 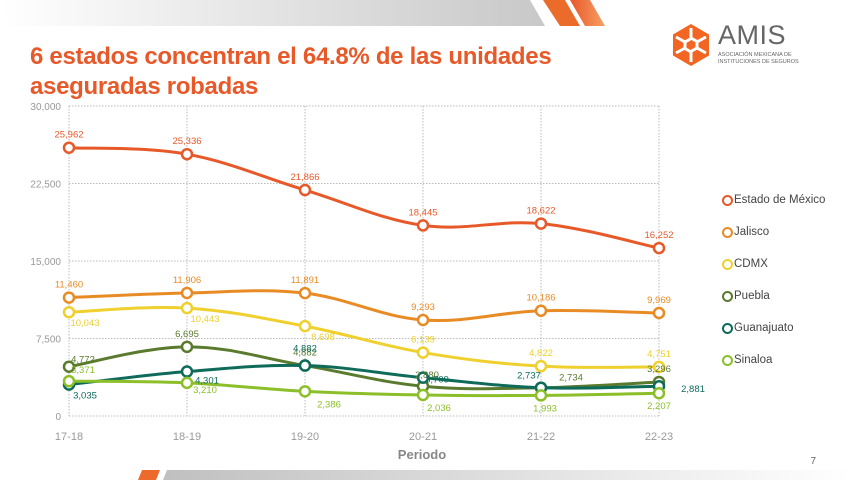 I want to click on y-axis: 0 7,500 15,000 22,500 30,000, so click(x=45, y=262).